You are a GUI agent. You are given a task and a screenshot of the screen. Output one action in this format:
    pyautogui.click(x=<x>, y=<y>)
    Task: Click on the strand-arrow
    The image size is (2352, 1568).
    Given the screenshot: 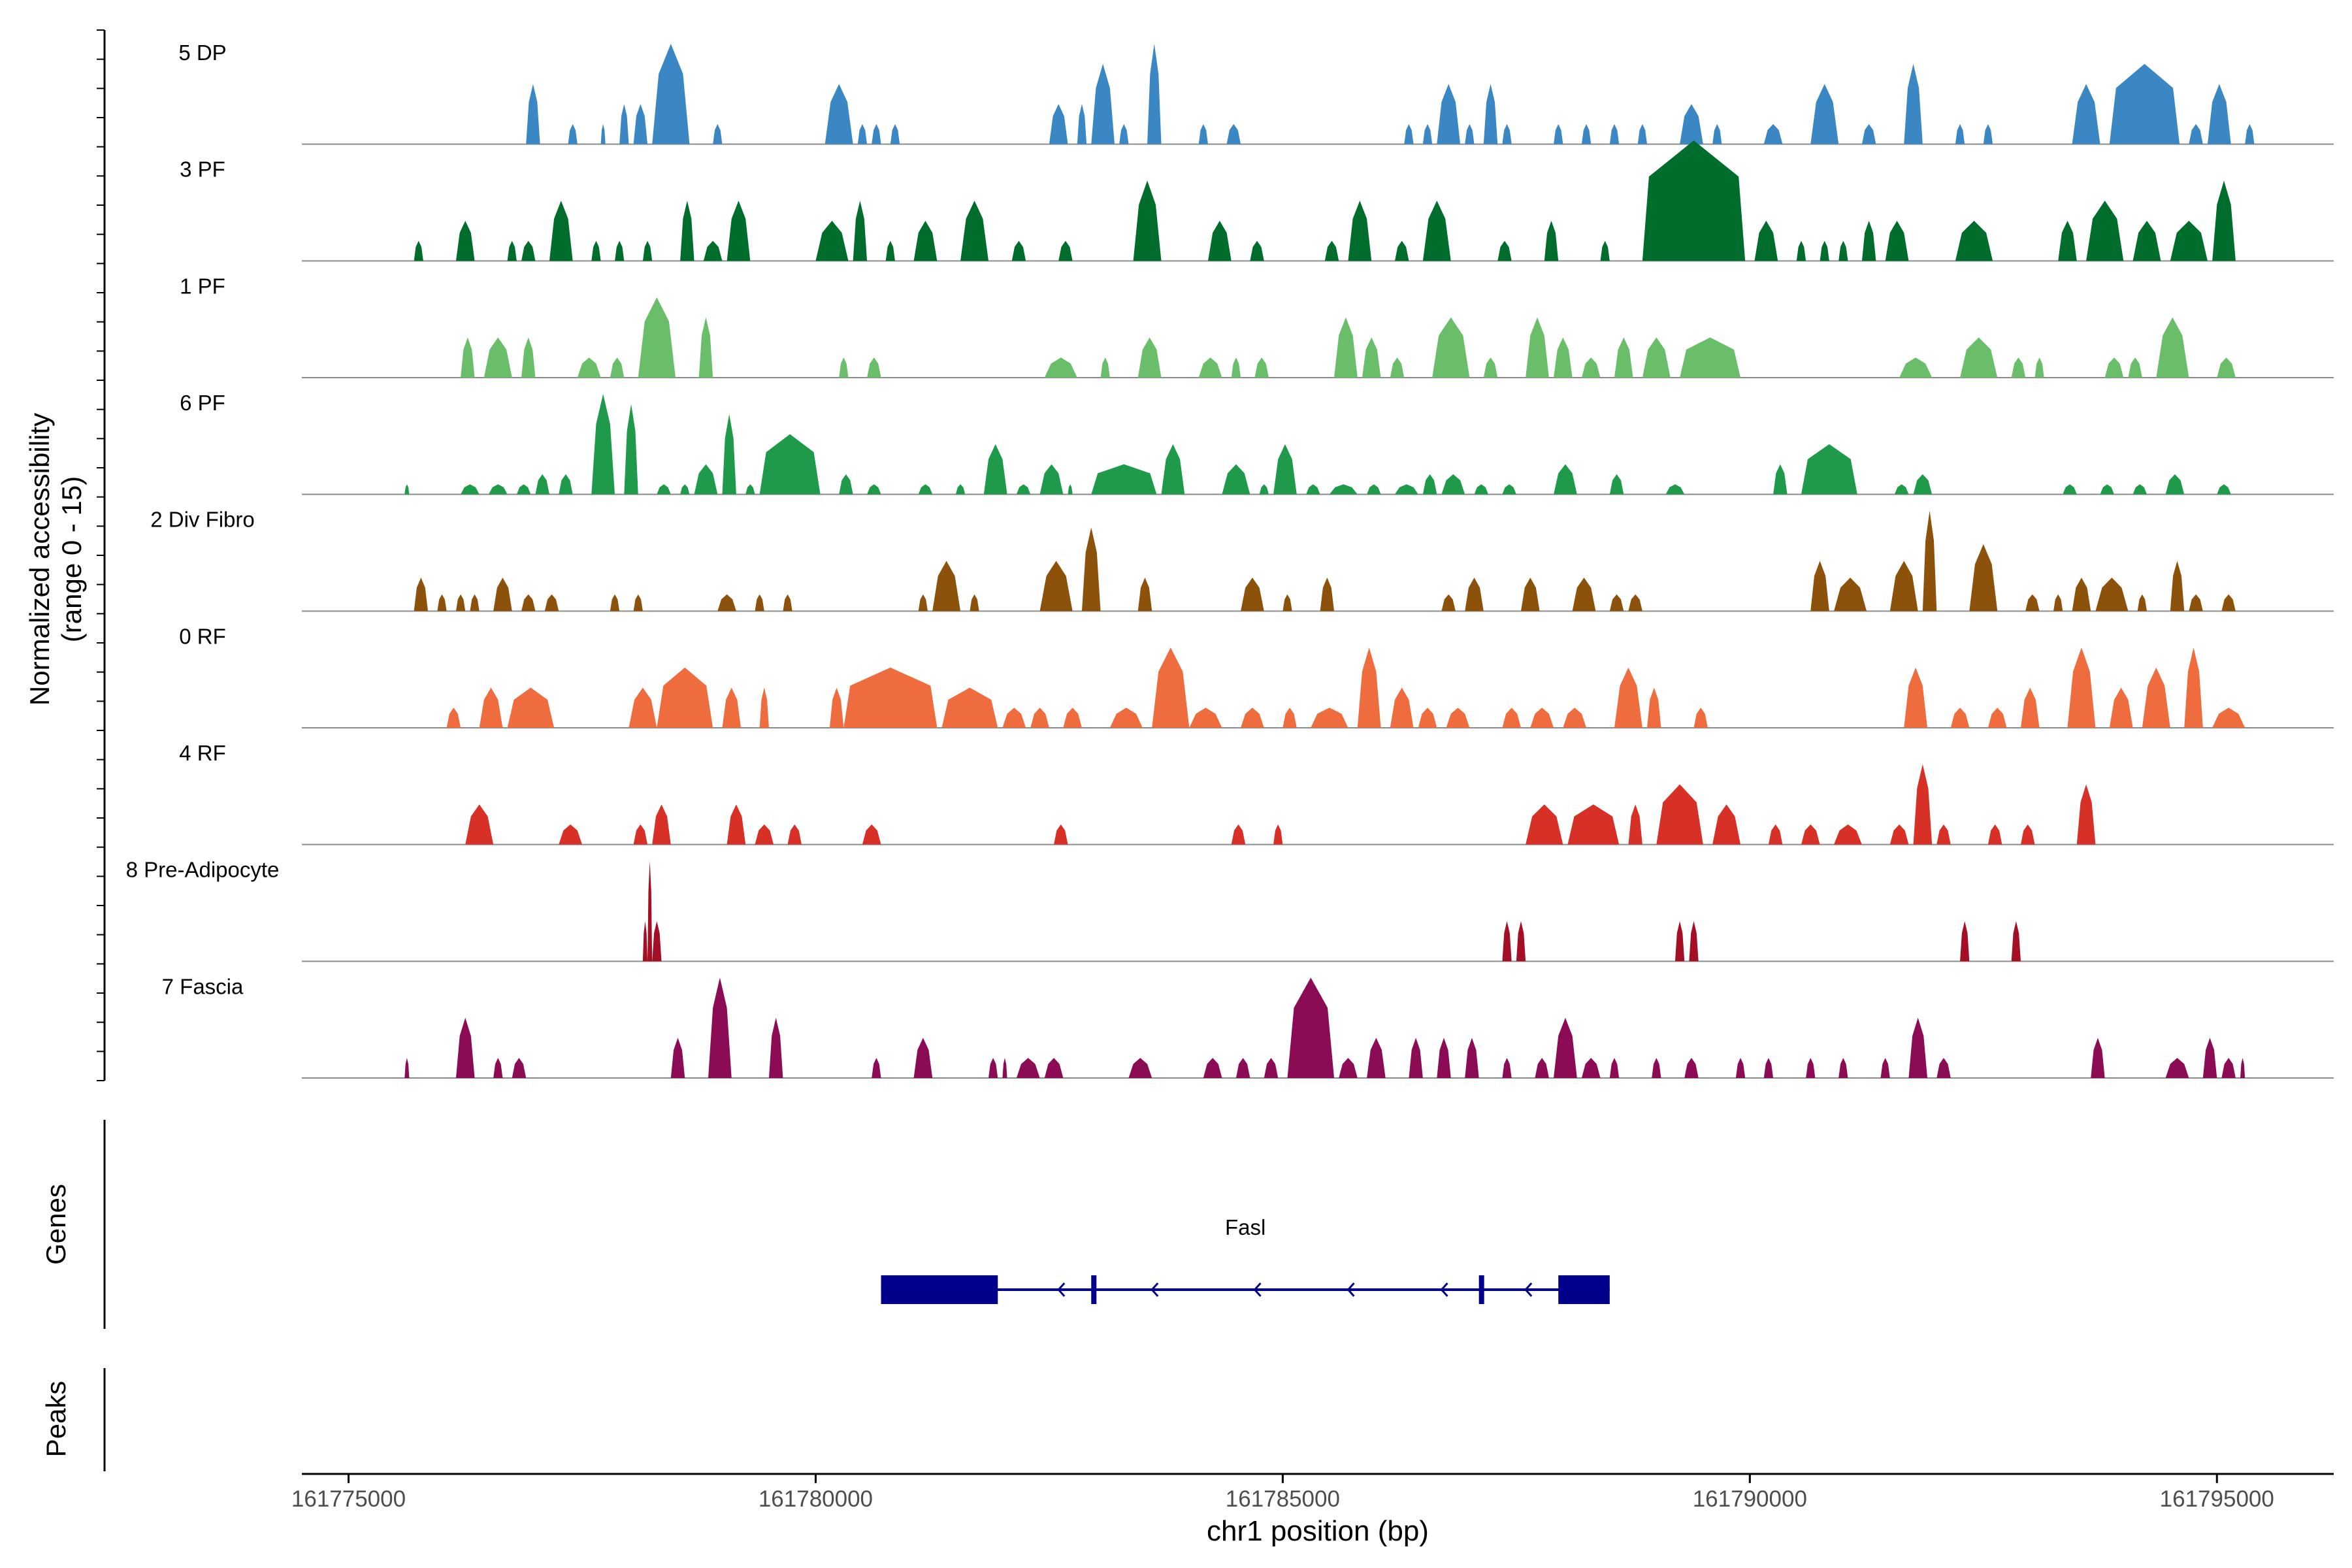 What is the action you would take?
    pyautogui.click(x=1444, y=1290)
    